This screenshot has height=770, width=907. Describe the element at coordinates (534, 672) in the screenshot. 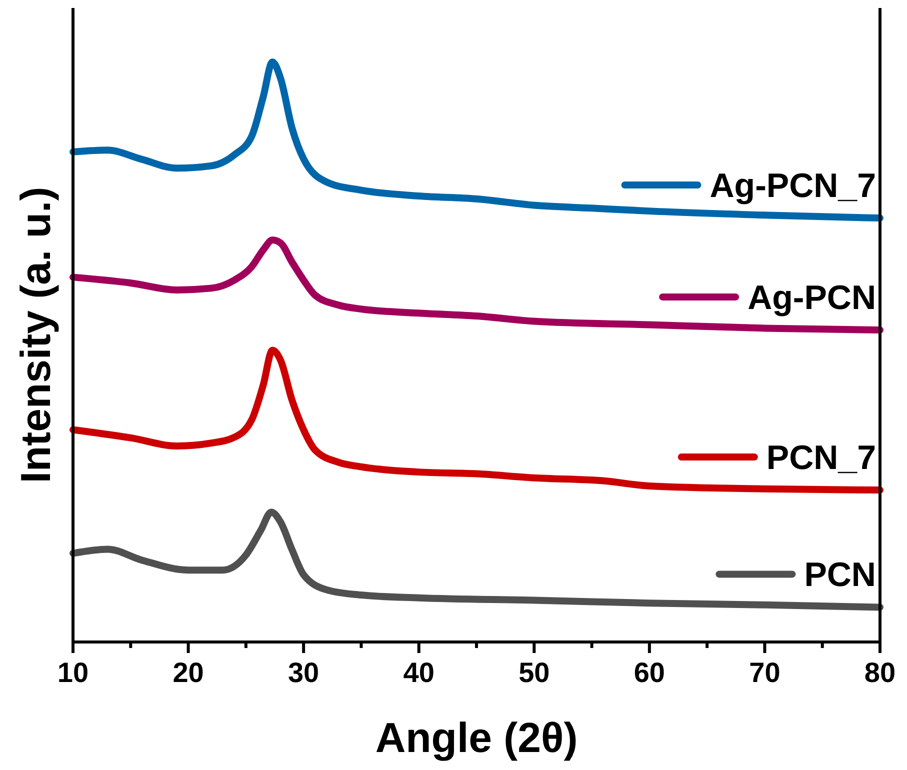

I see `x-tick-label: 50` at that location.